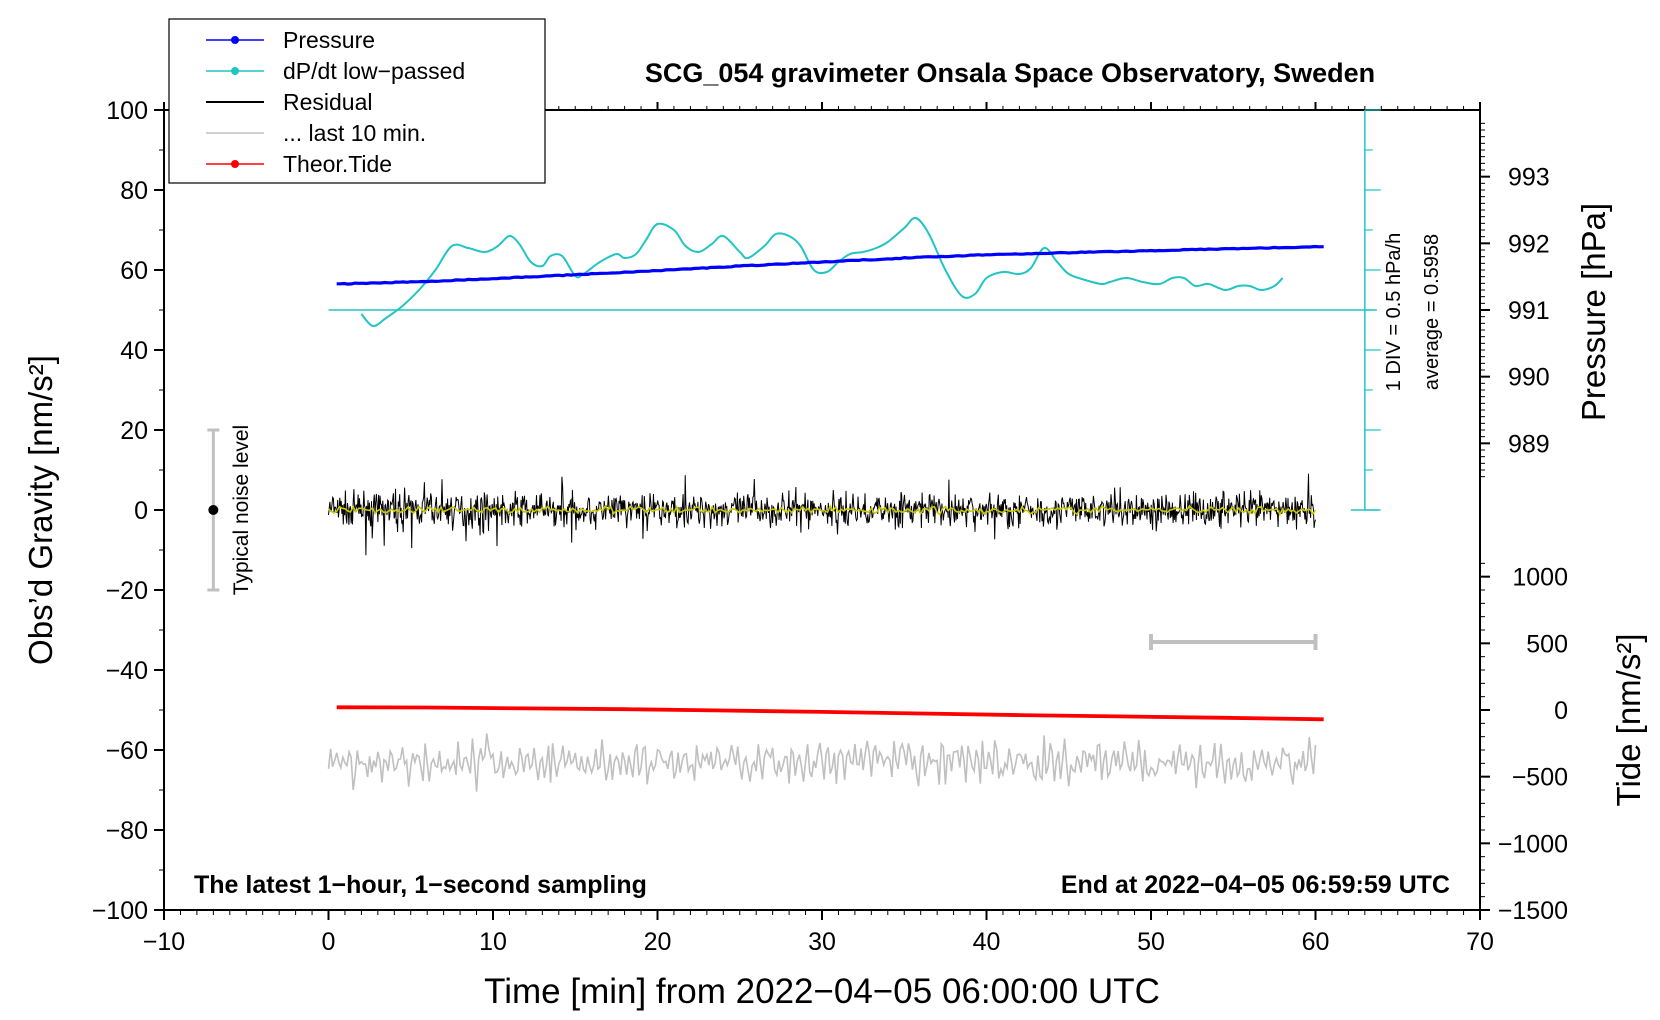  I want to click on y-tick-label: 40, so click(134, 351).